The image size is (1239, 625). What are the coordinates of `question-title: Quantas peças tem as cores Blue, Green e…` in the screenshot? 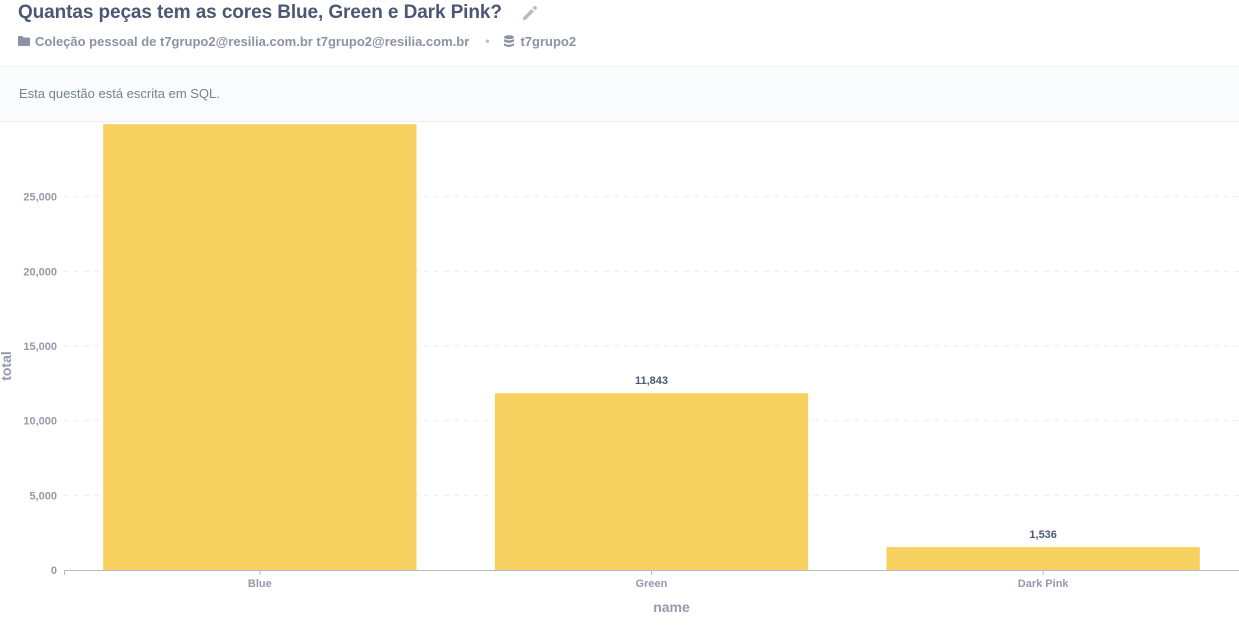 It's located at (260, 12).